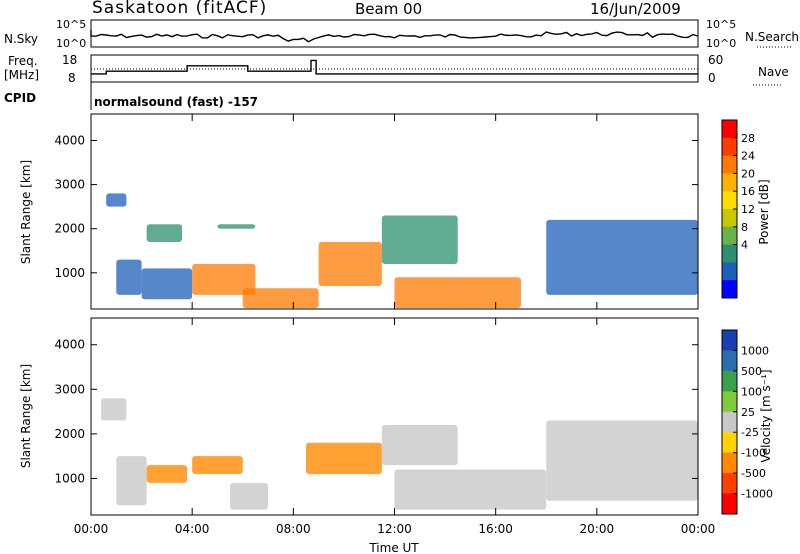  What do you see at coordinates (744, 227) in the screenshot?
I see `colorbar-tick-label: 8` at bounding box center [744, 227].